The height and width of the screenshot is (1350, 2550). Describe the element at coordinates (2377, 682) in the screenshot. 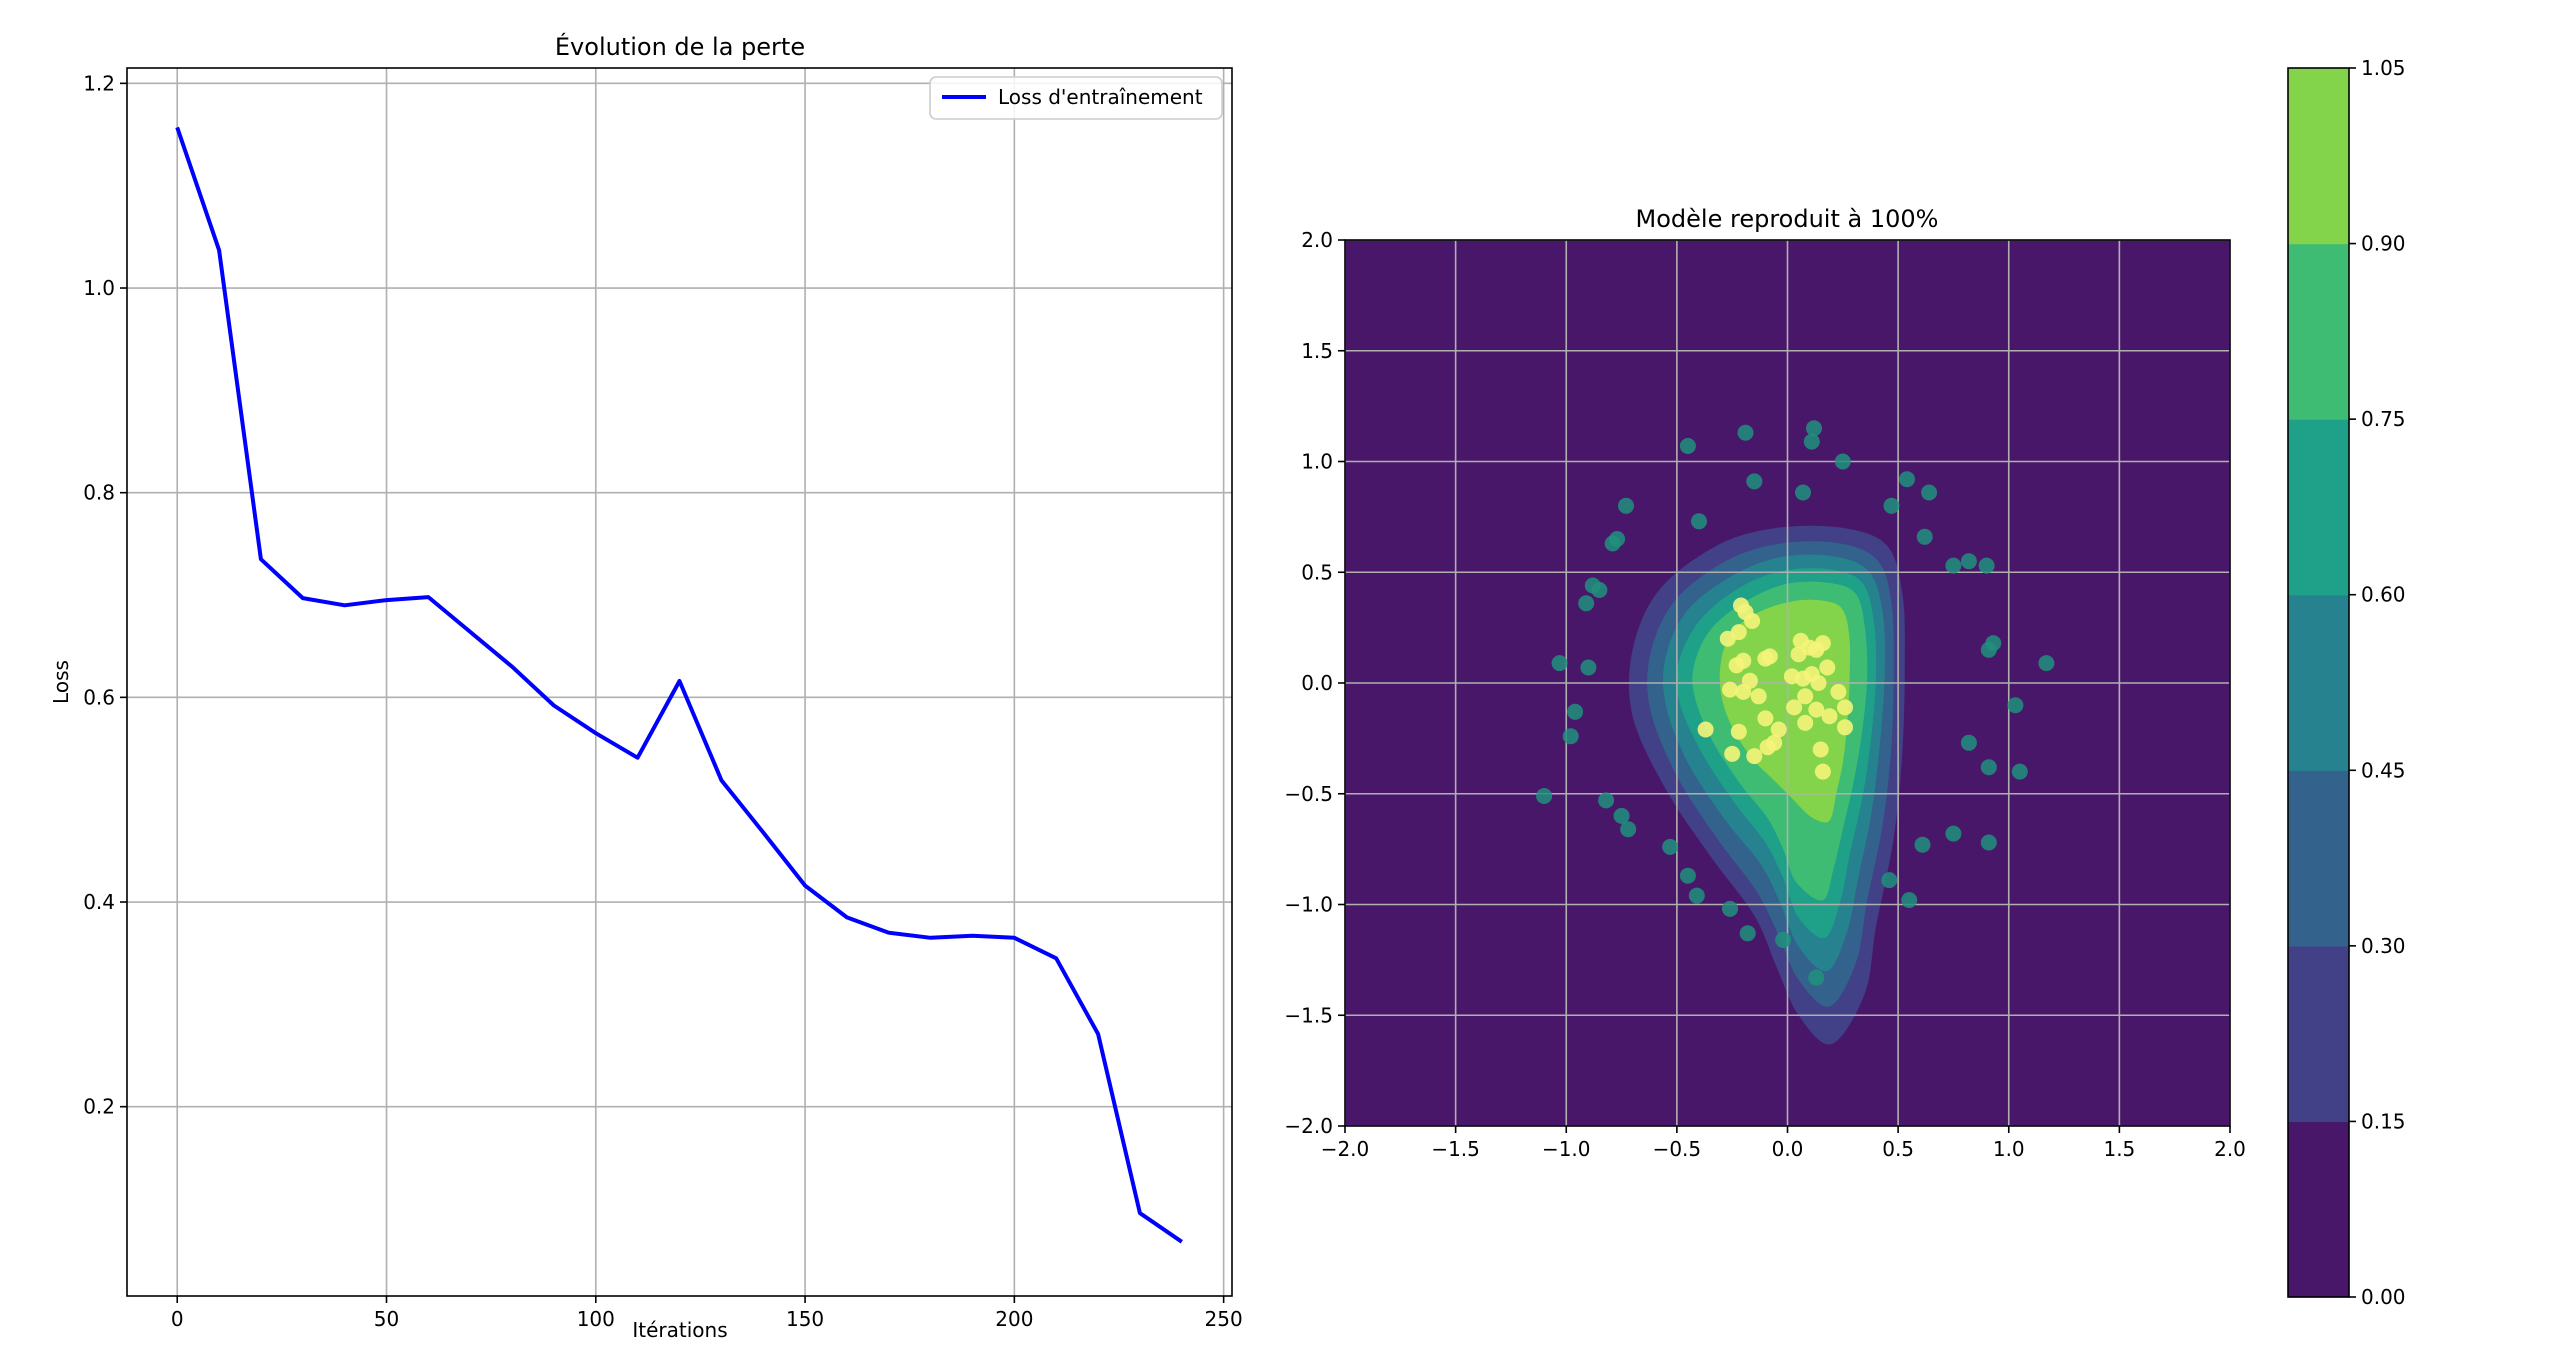

I see `colorbar-ticks: 0.00 0.15 0.30 0.45 0.60 0.75 0.90 1.05` at that location.